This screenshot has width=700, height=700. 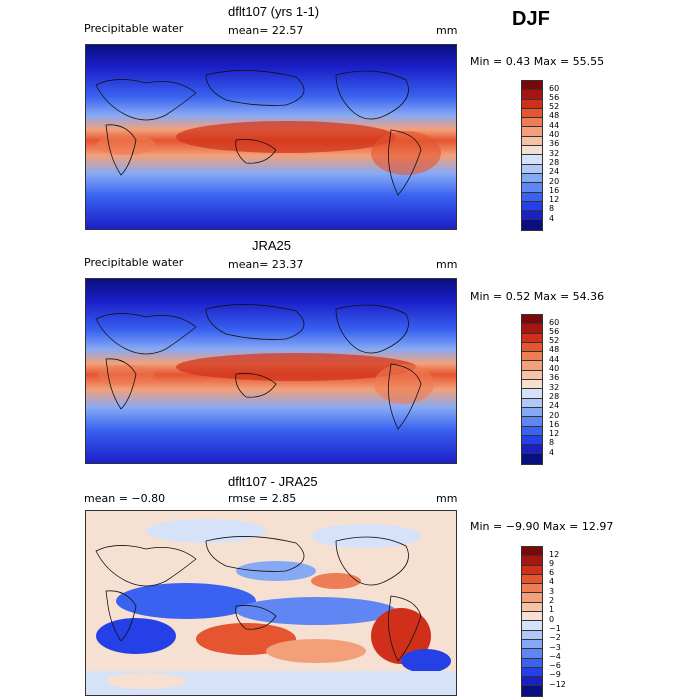 What do you see at coordinates (552, 208) in the screenshot?
I see `panel1-tick: 8` at bounding box center [552, 208].